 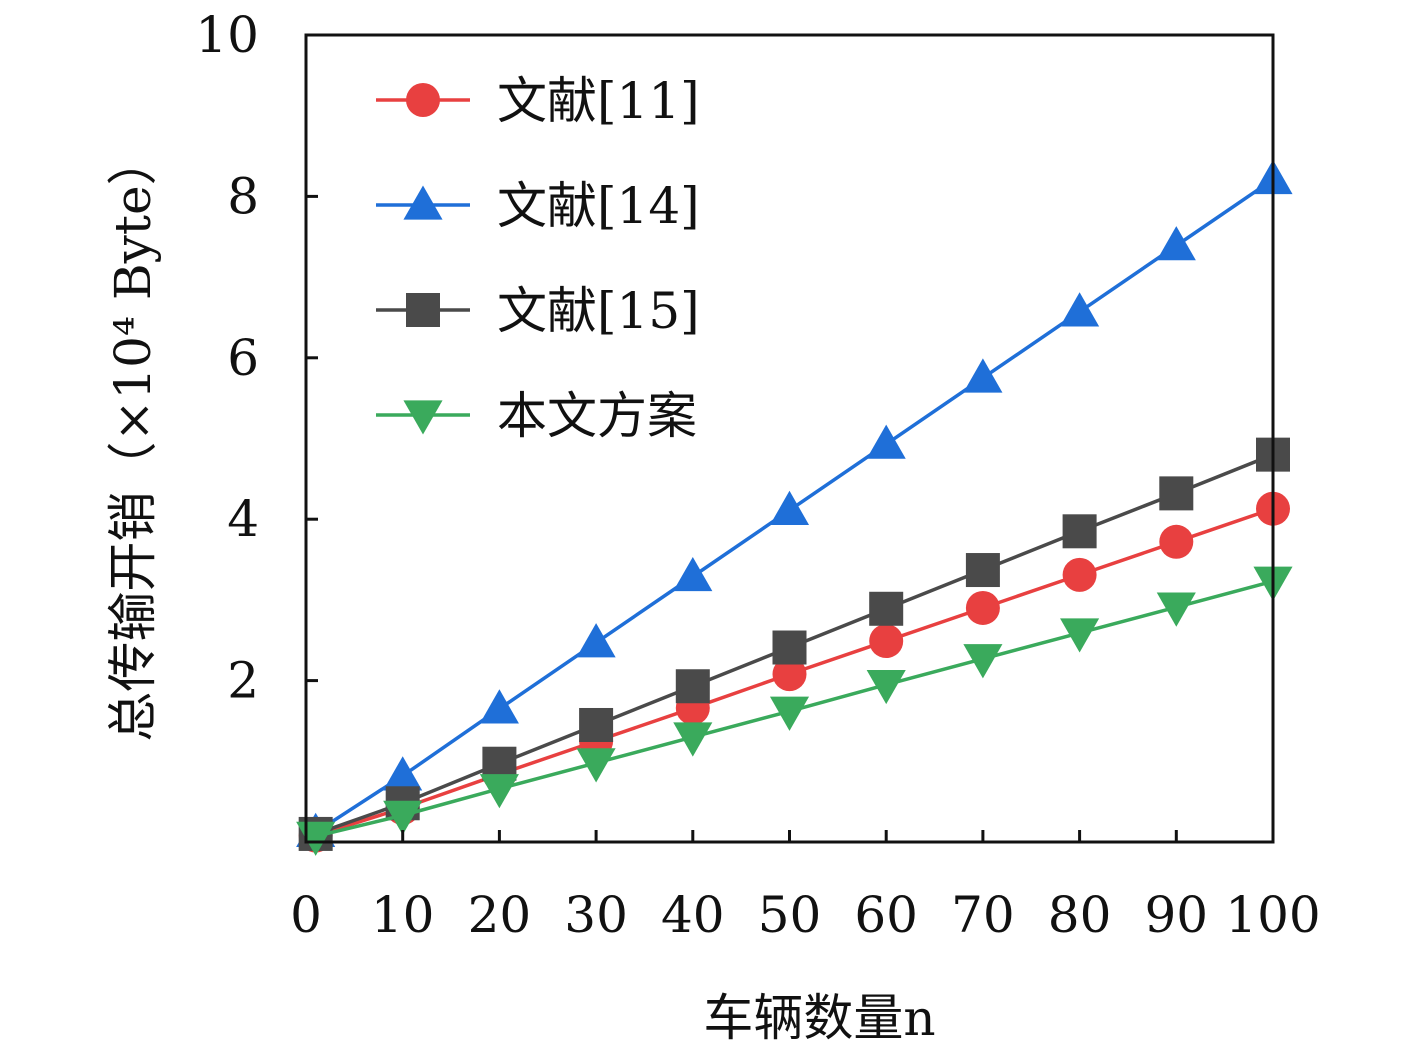 What do you see at coordinates (596, 915) in the screenshot?
I see `x-tick-label: 30` at bounding box center [596, 915].